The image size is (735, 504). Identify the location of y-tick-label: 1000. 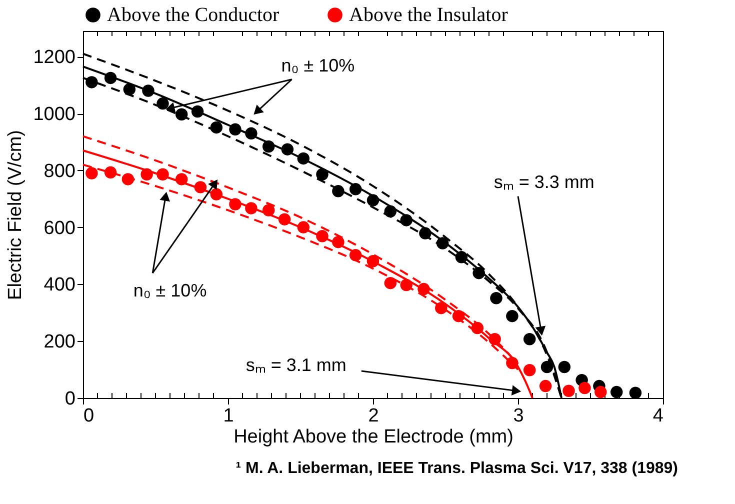
(54, 115).